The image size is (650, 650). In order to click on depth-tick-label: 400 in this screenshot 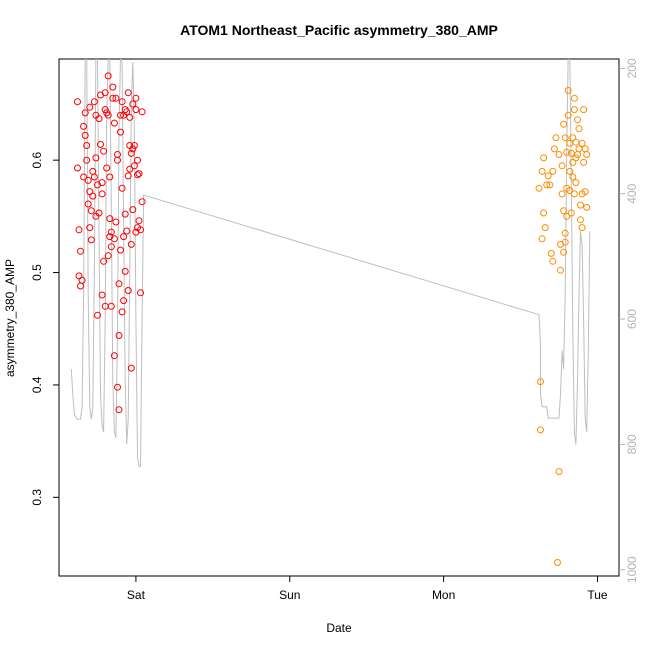, I will do `click(632, 193)`.